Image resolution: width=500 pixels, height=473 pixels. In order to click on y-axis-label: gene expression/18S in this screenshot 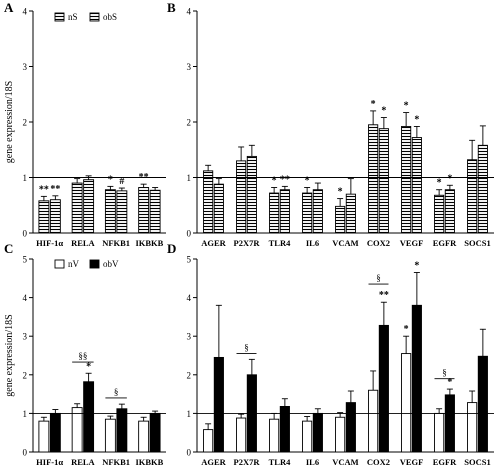, I will do `click(9, 355)`.